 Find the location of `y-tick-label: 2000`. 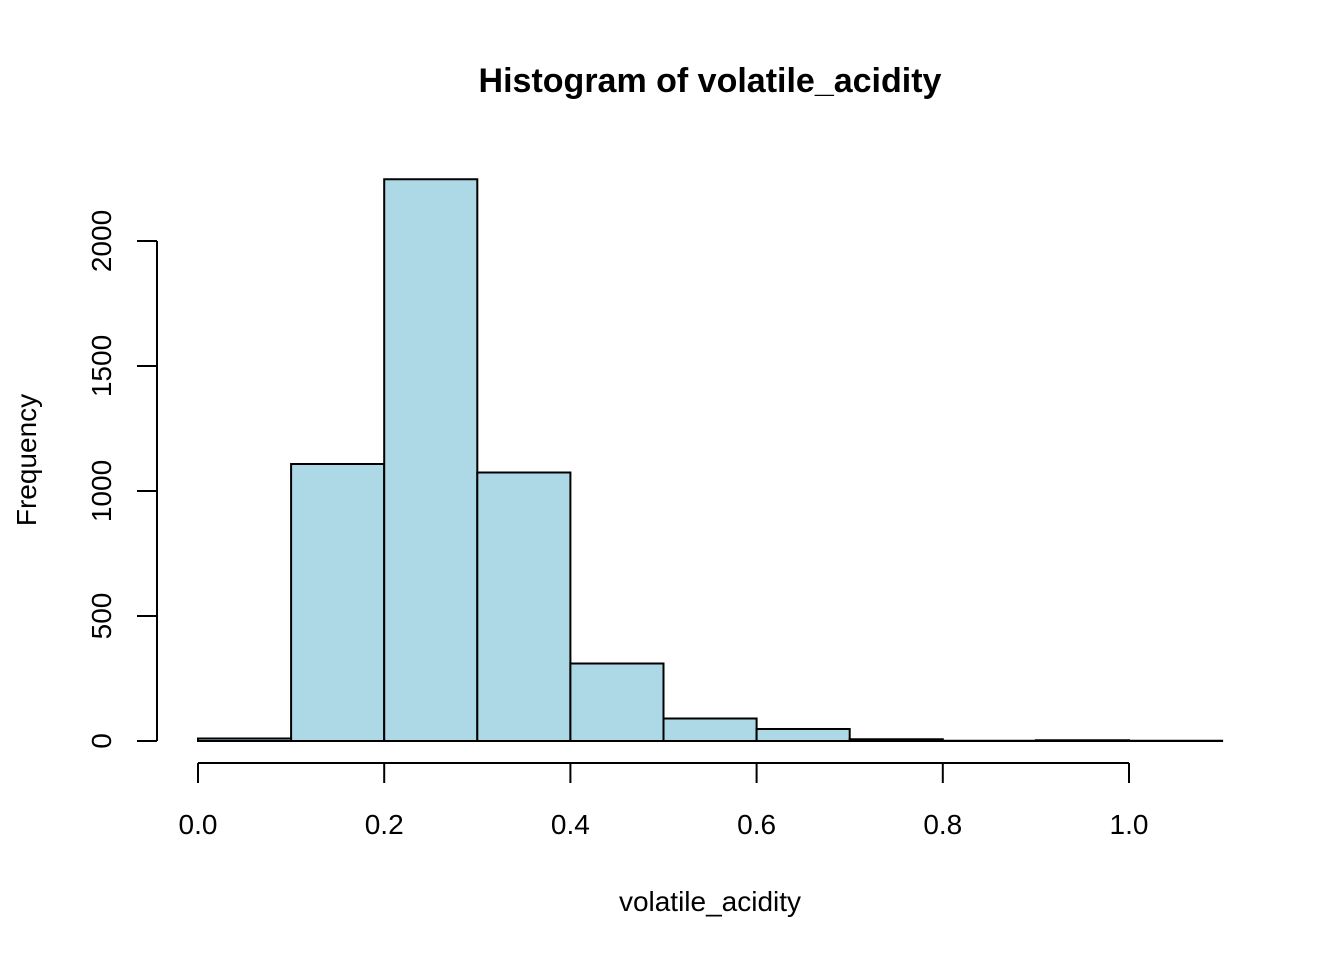

y-tick-label: 2000 is located at coordinates (101, 241).